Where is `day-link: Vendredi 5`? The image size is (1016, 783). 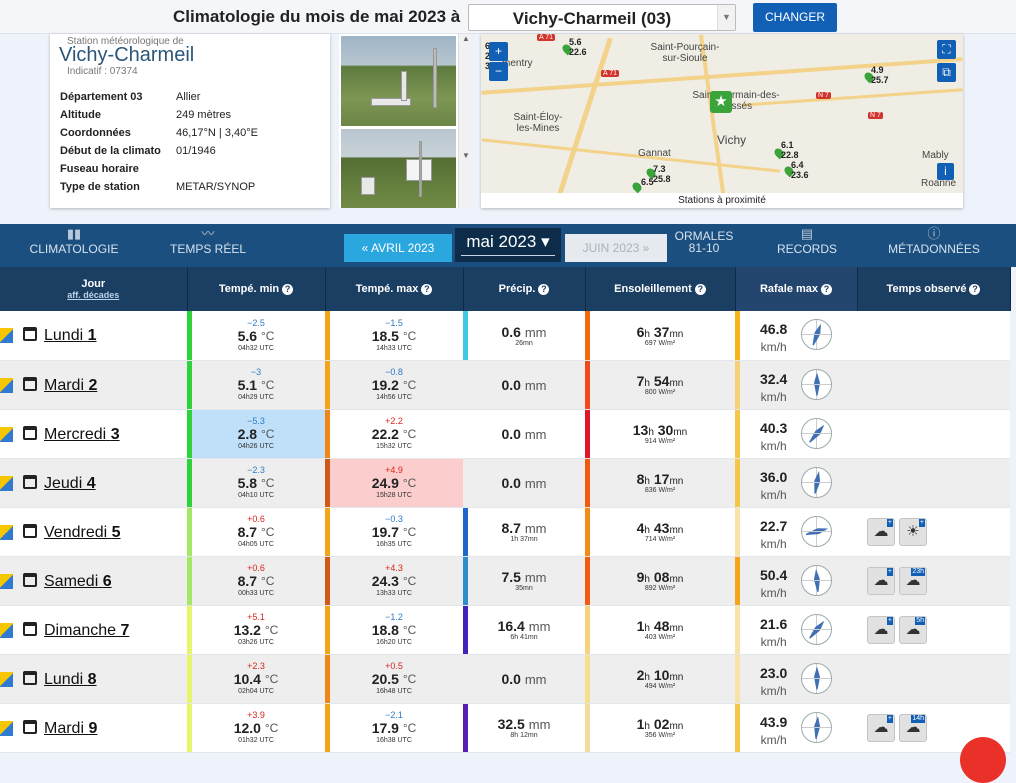 day-link: Vendredi 5 is located at coordinates (82, 533).